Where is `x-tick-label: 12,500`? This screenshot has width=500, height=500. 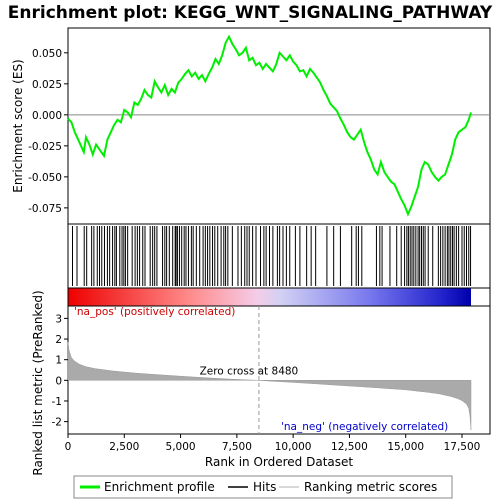
x-tick-label: 12,500 is located at coordinates (349, 447).